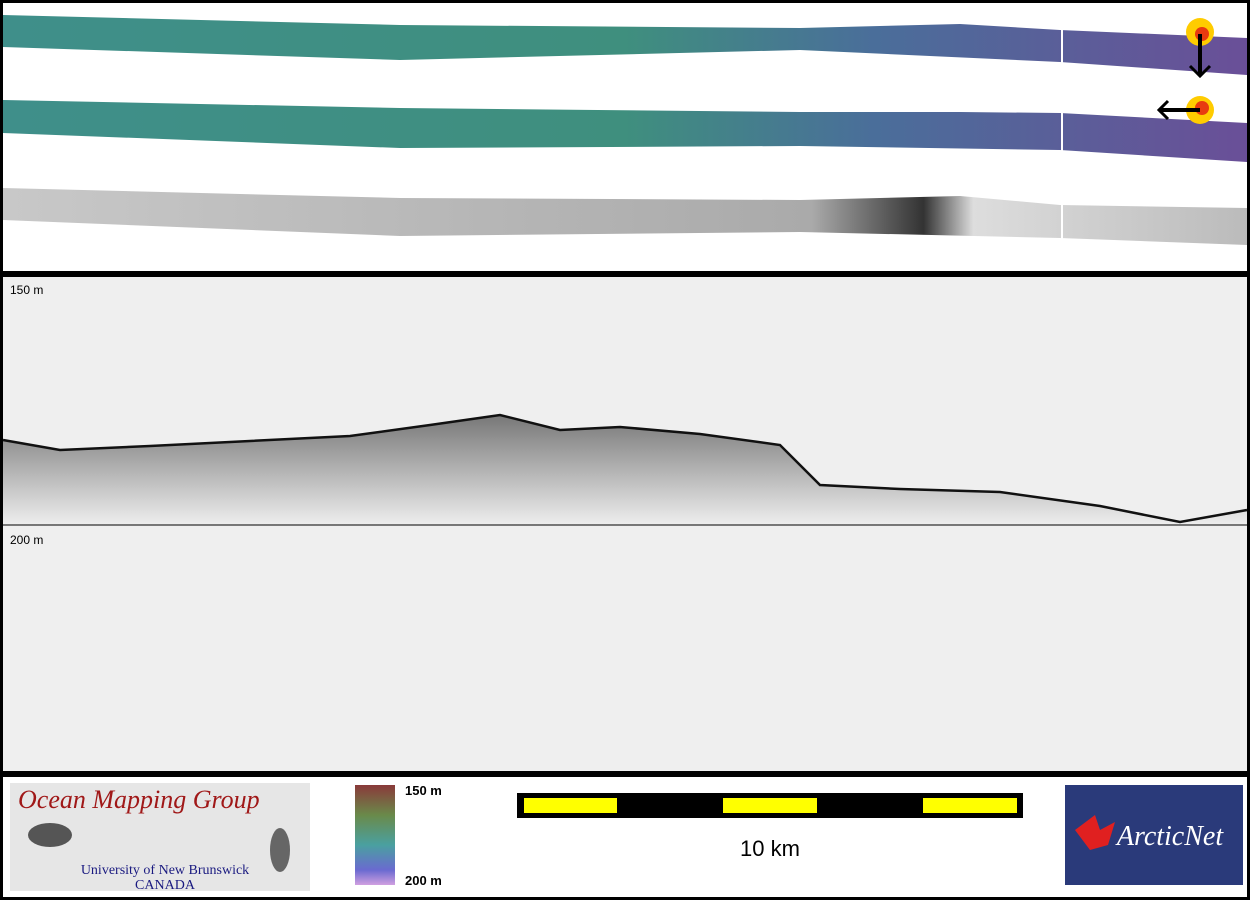 The width and height of the screenshot is (1250, 900). Describe the element at coordinates (139, 799) in the screenshot. I see `logo-title: Ocean Mapping Group` at that location.